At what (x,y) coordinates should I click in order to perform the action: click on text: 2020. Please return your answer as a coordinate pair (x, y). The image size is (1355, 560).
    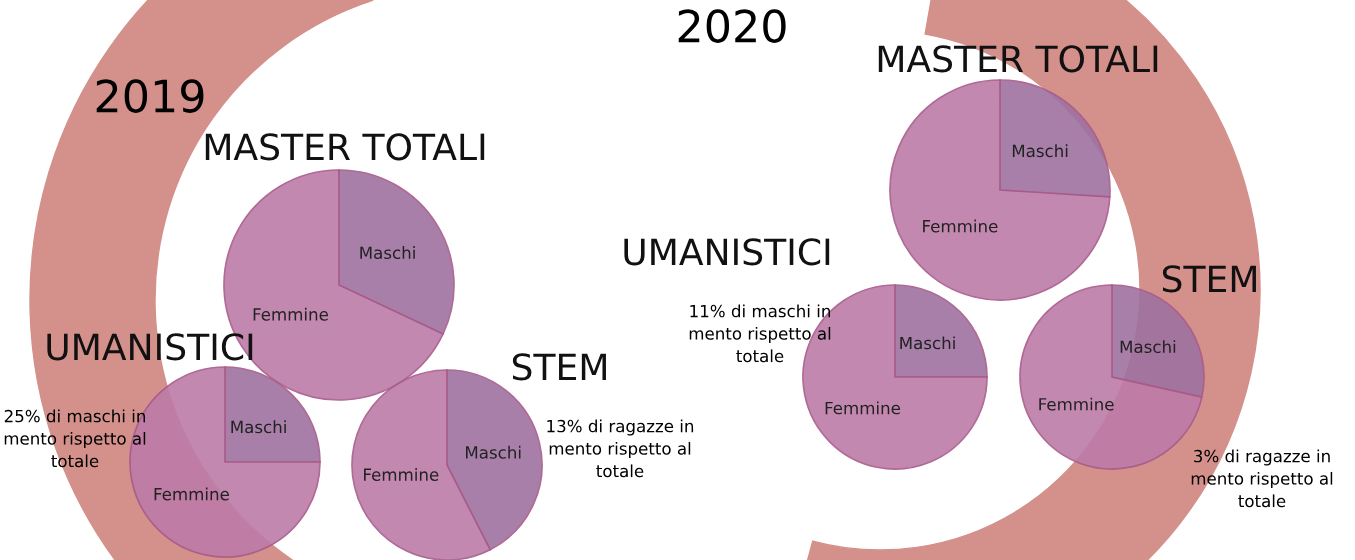
    Looking at the image, I should click on (732, 26).